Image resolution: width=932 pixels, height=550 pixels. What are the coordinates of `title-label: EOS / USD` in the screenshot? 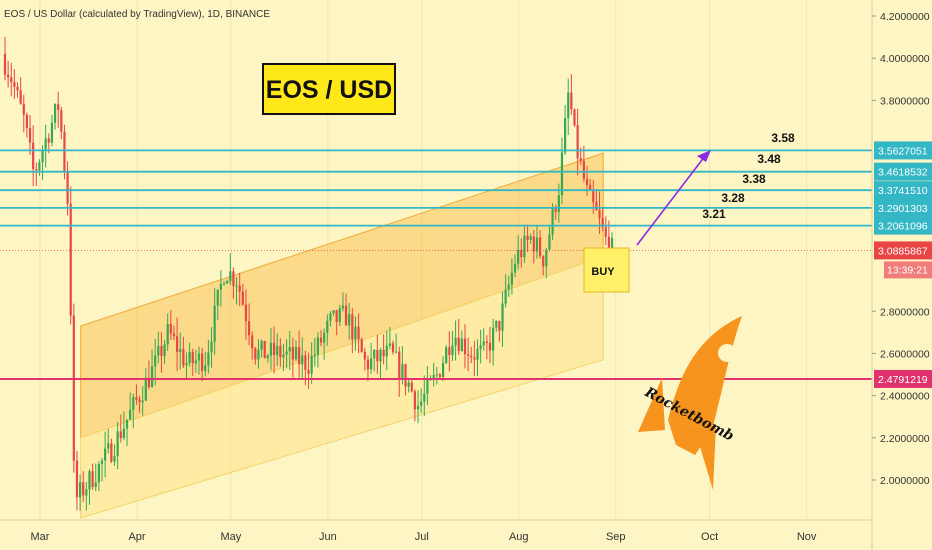 It's located at (329, 90).